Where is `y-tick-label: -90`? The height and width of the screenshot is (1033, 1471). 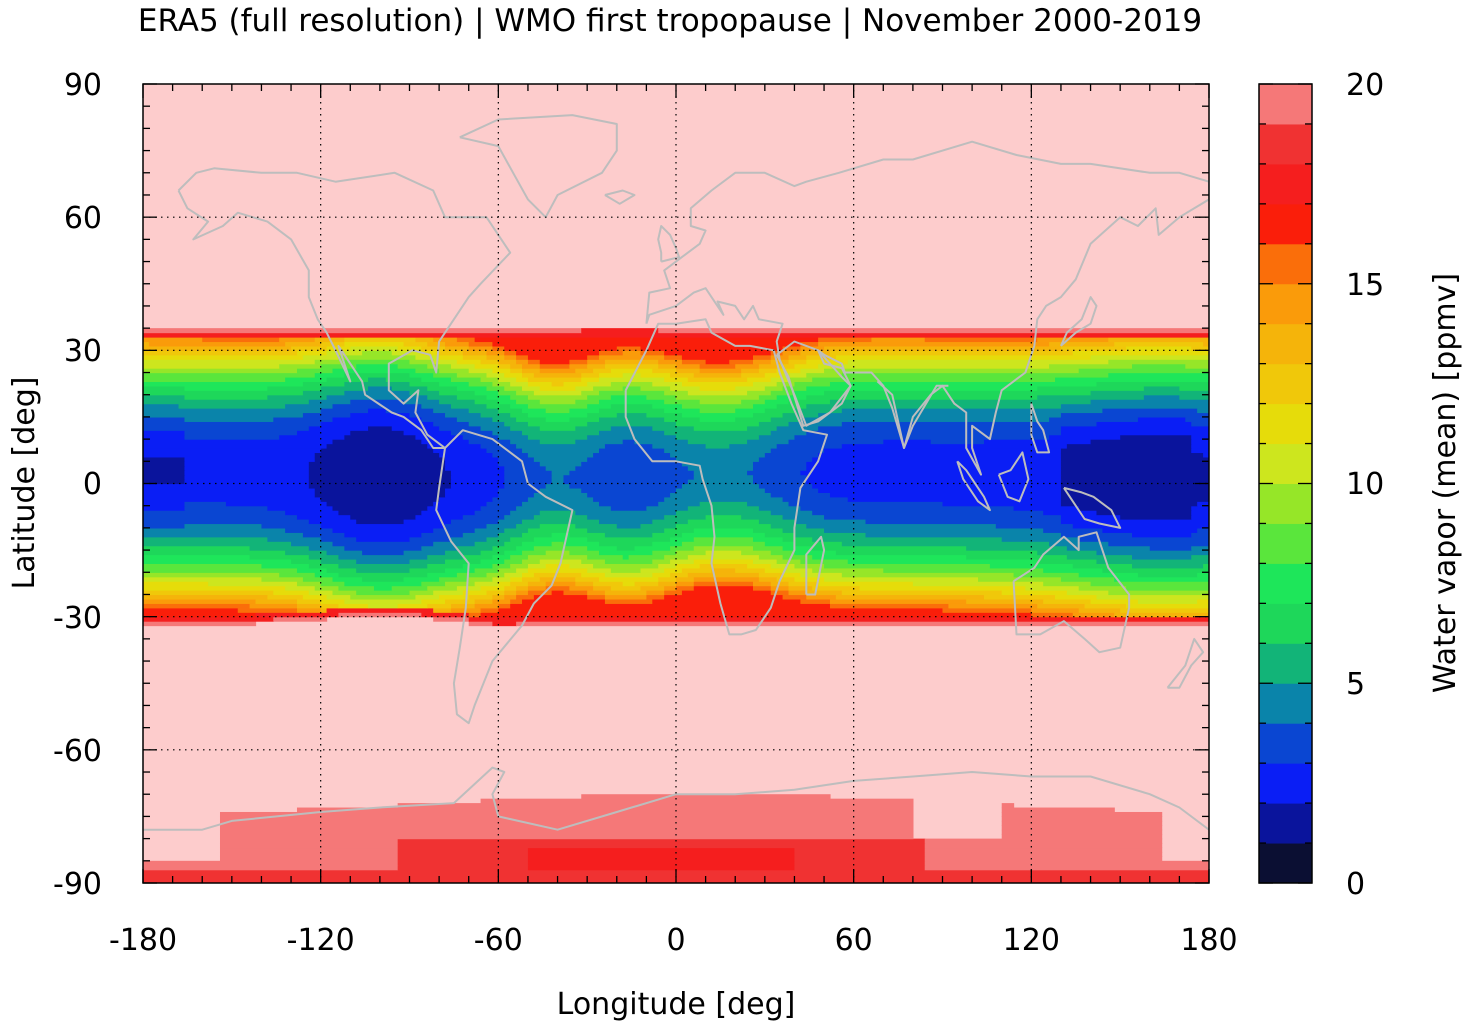
y-tick-label: -90 is located at coordinates (77, 884).